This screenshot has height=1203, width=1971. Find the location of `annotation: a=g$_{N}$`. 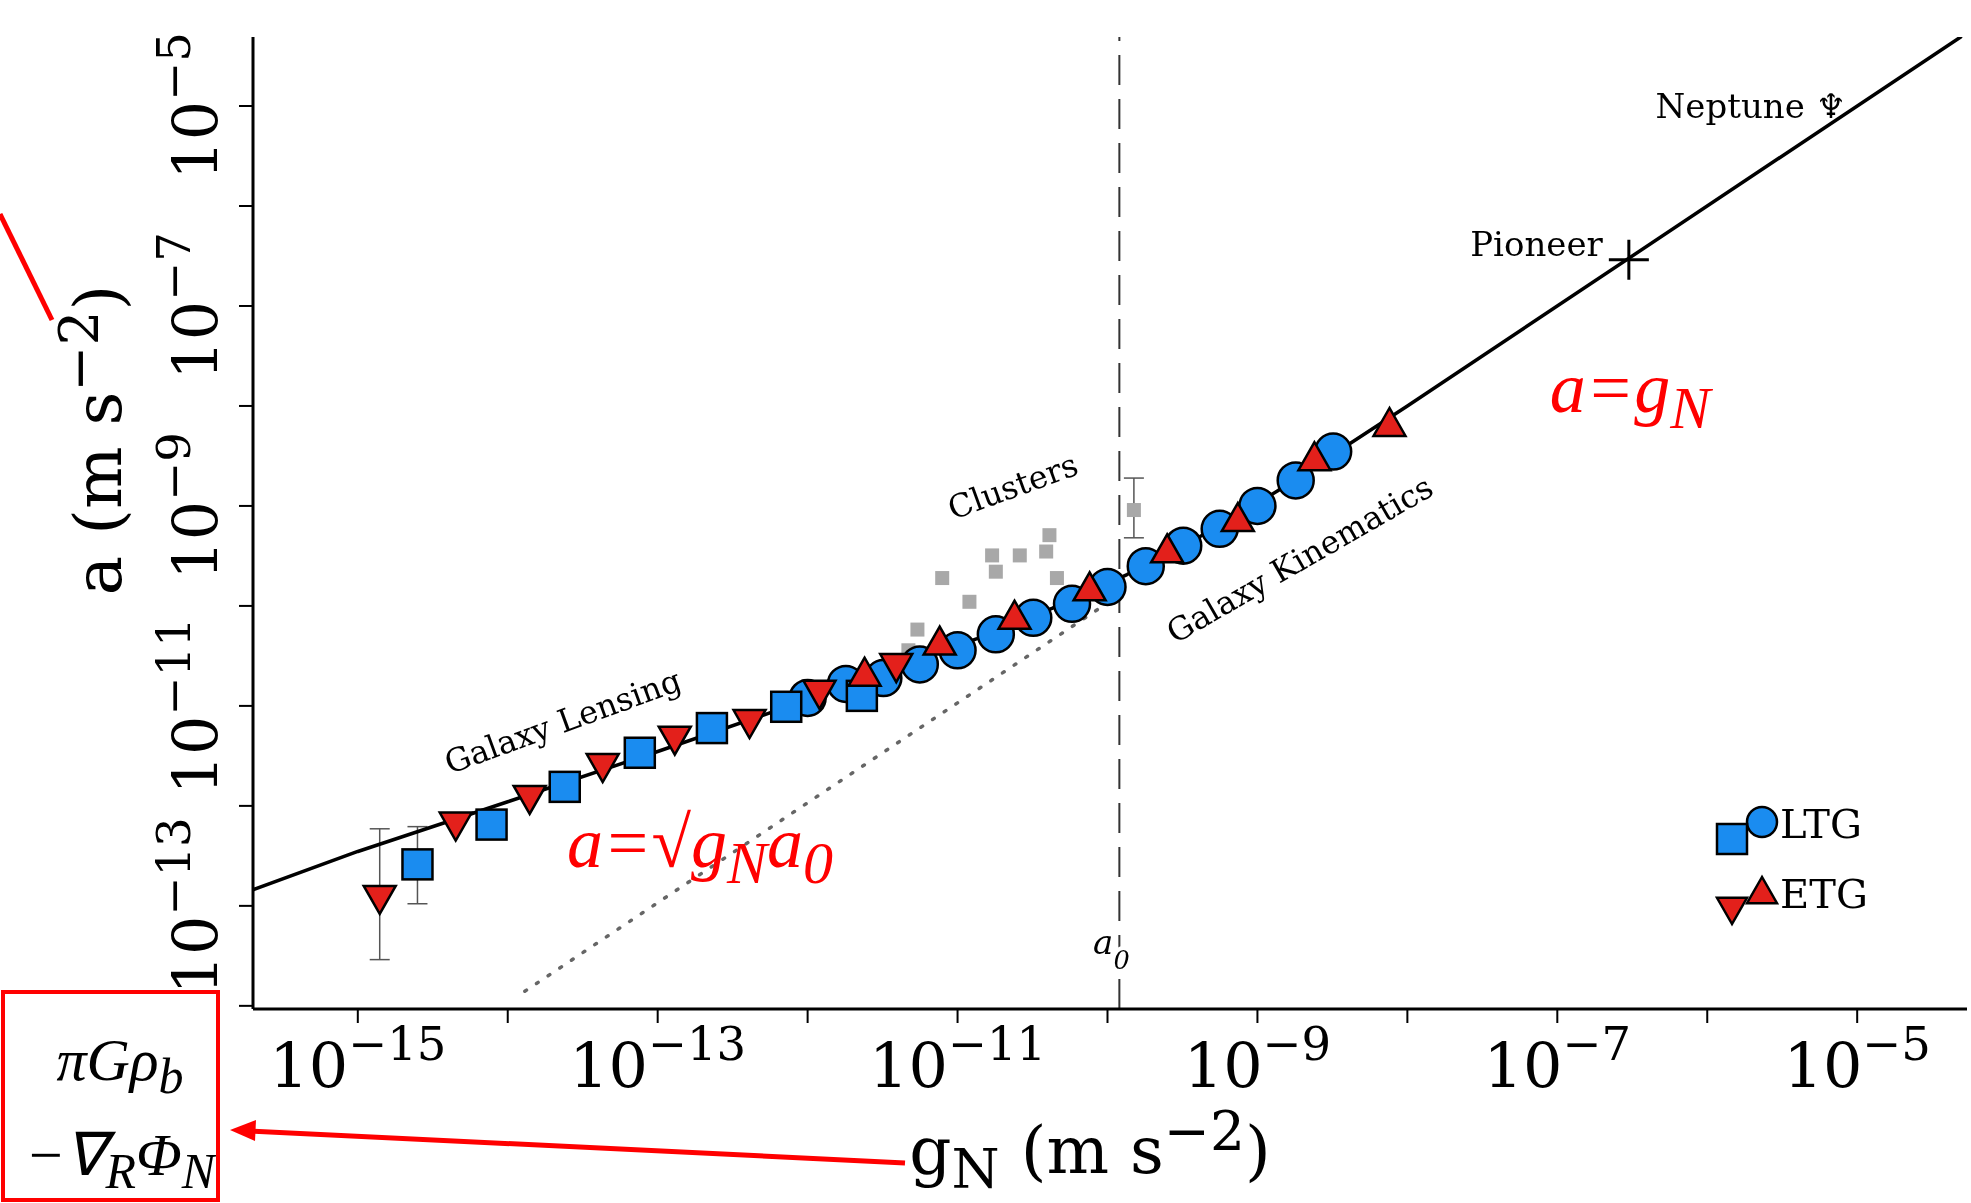

annotation: a=g$_{N}$ is located at coordinates (1630, 394).